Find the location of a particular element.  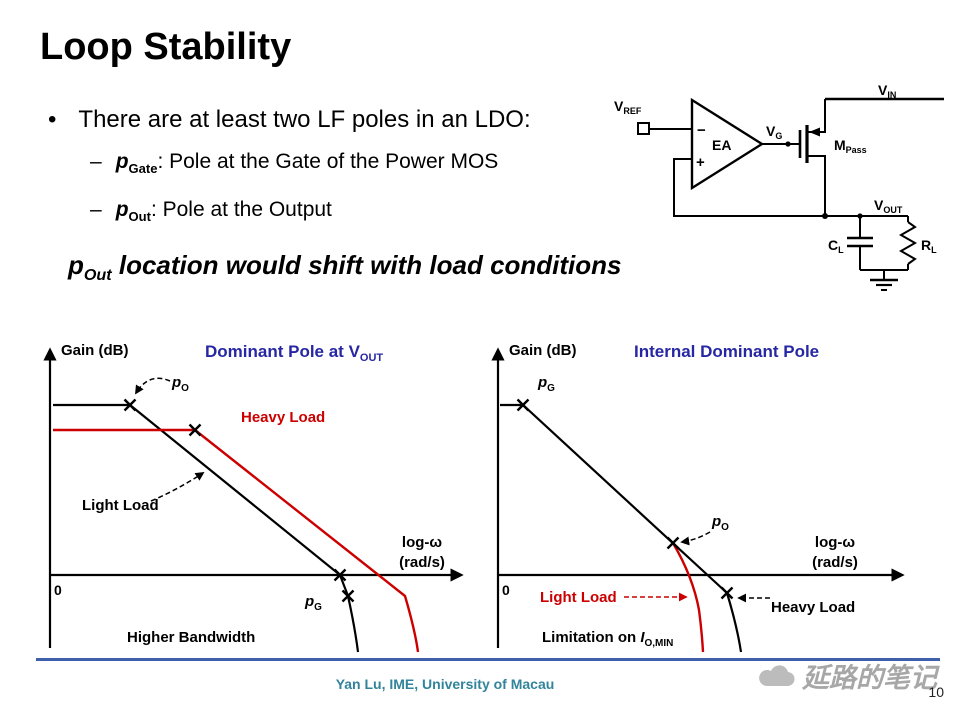

watermark-text: 延路的笔记 is located at coordinates (869, 678).